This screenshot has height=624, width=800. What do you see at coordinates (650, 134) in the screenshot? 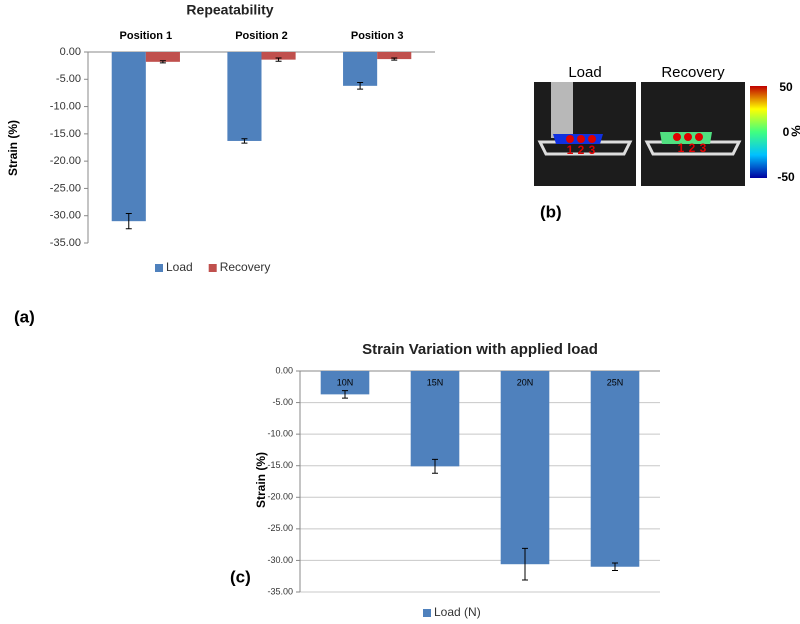
I see `image-panel` at bounding box center [650, 134].